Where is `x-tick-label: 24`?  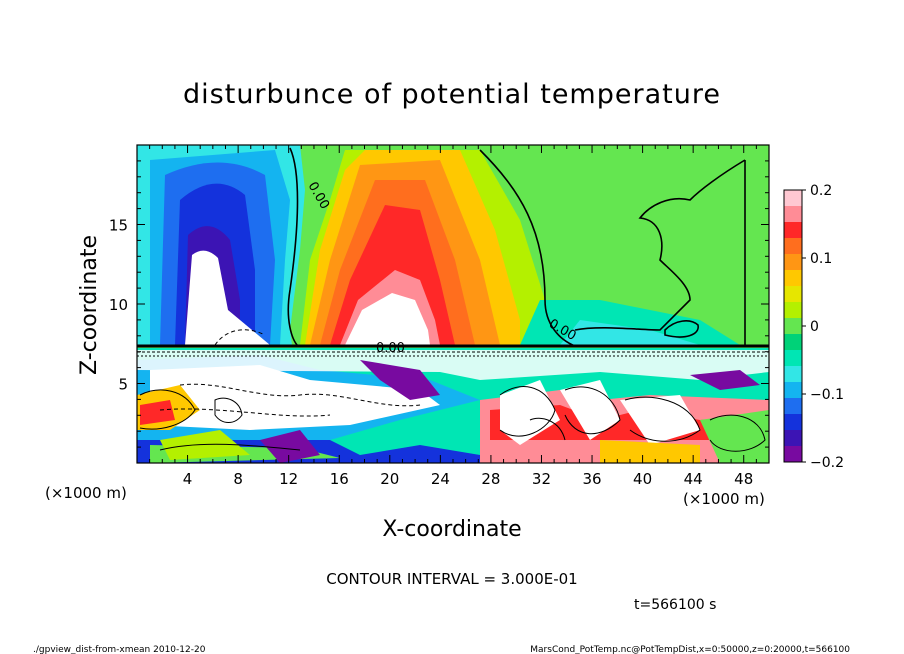 x-tick-label: 24 is located at coordinates (440, 479).